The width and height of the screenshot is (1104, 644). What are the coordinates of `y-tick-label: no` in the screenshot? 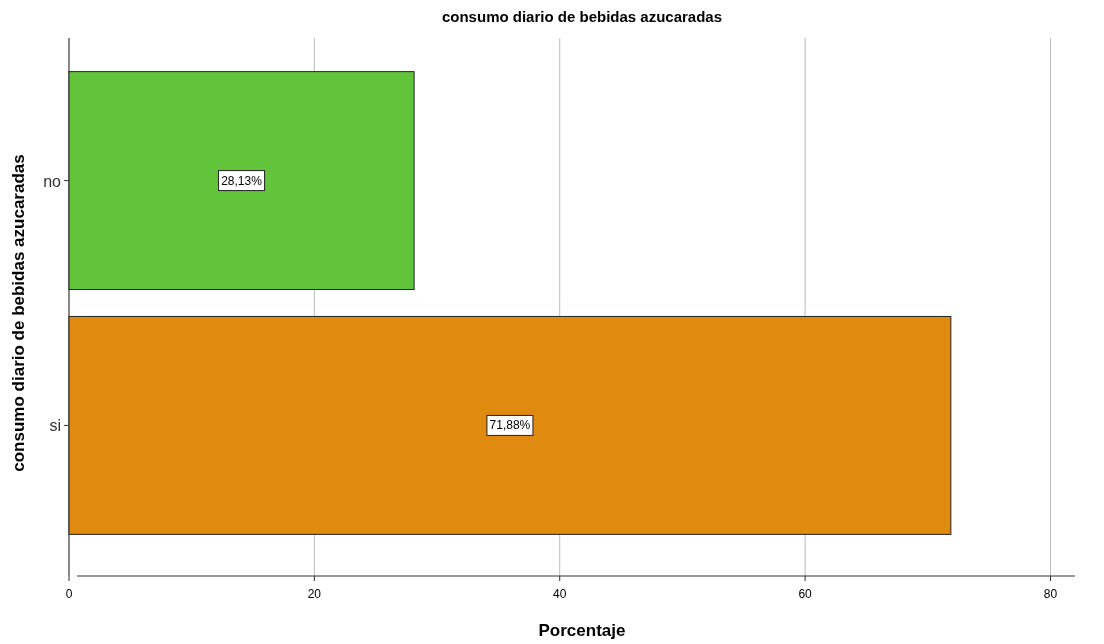 It's located at (52, 181).